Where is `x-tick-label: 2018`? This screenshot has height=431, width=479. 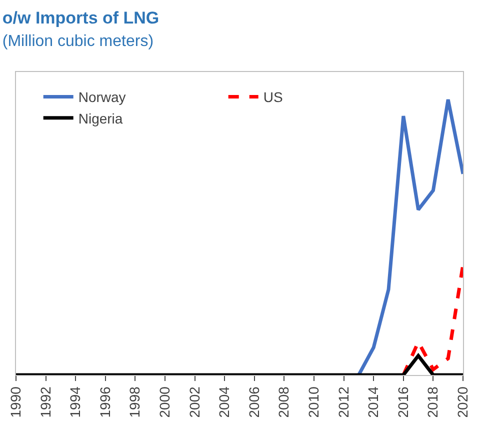
x-tick-label: 2018 is located at coordinates (432, 402).